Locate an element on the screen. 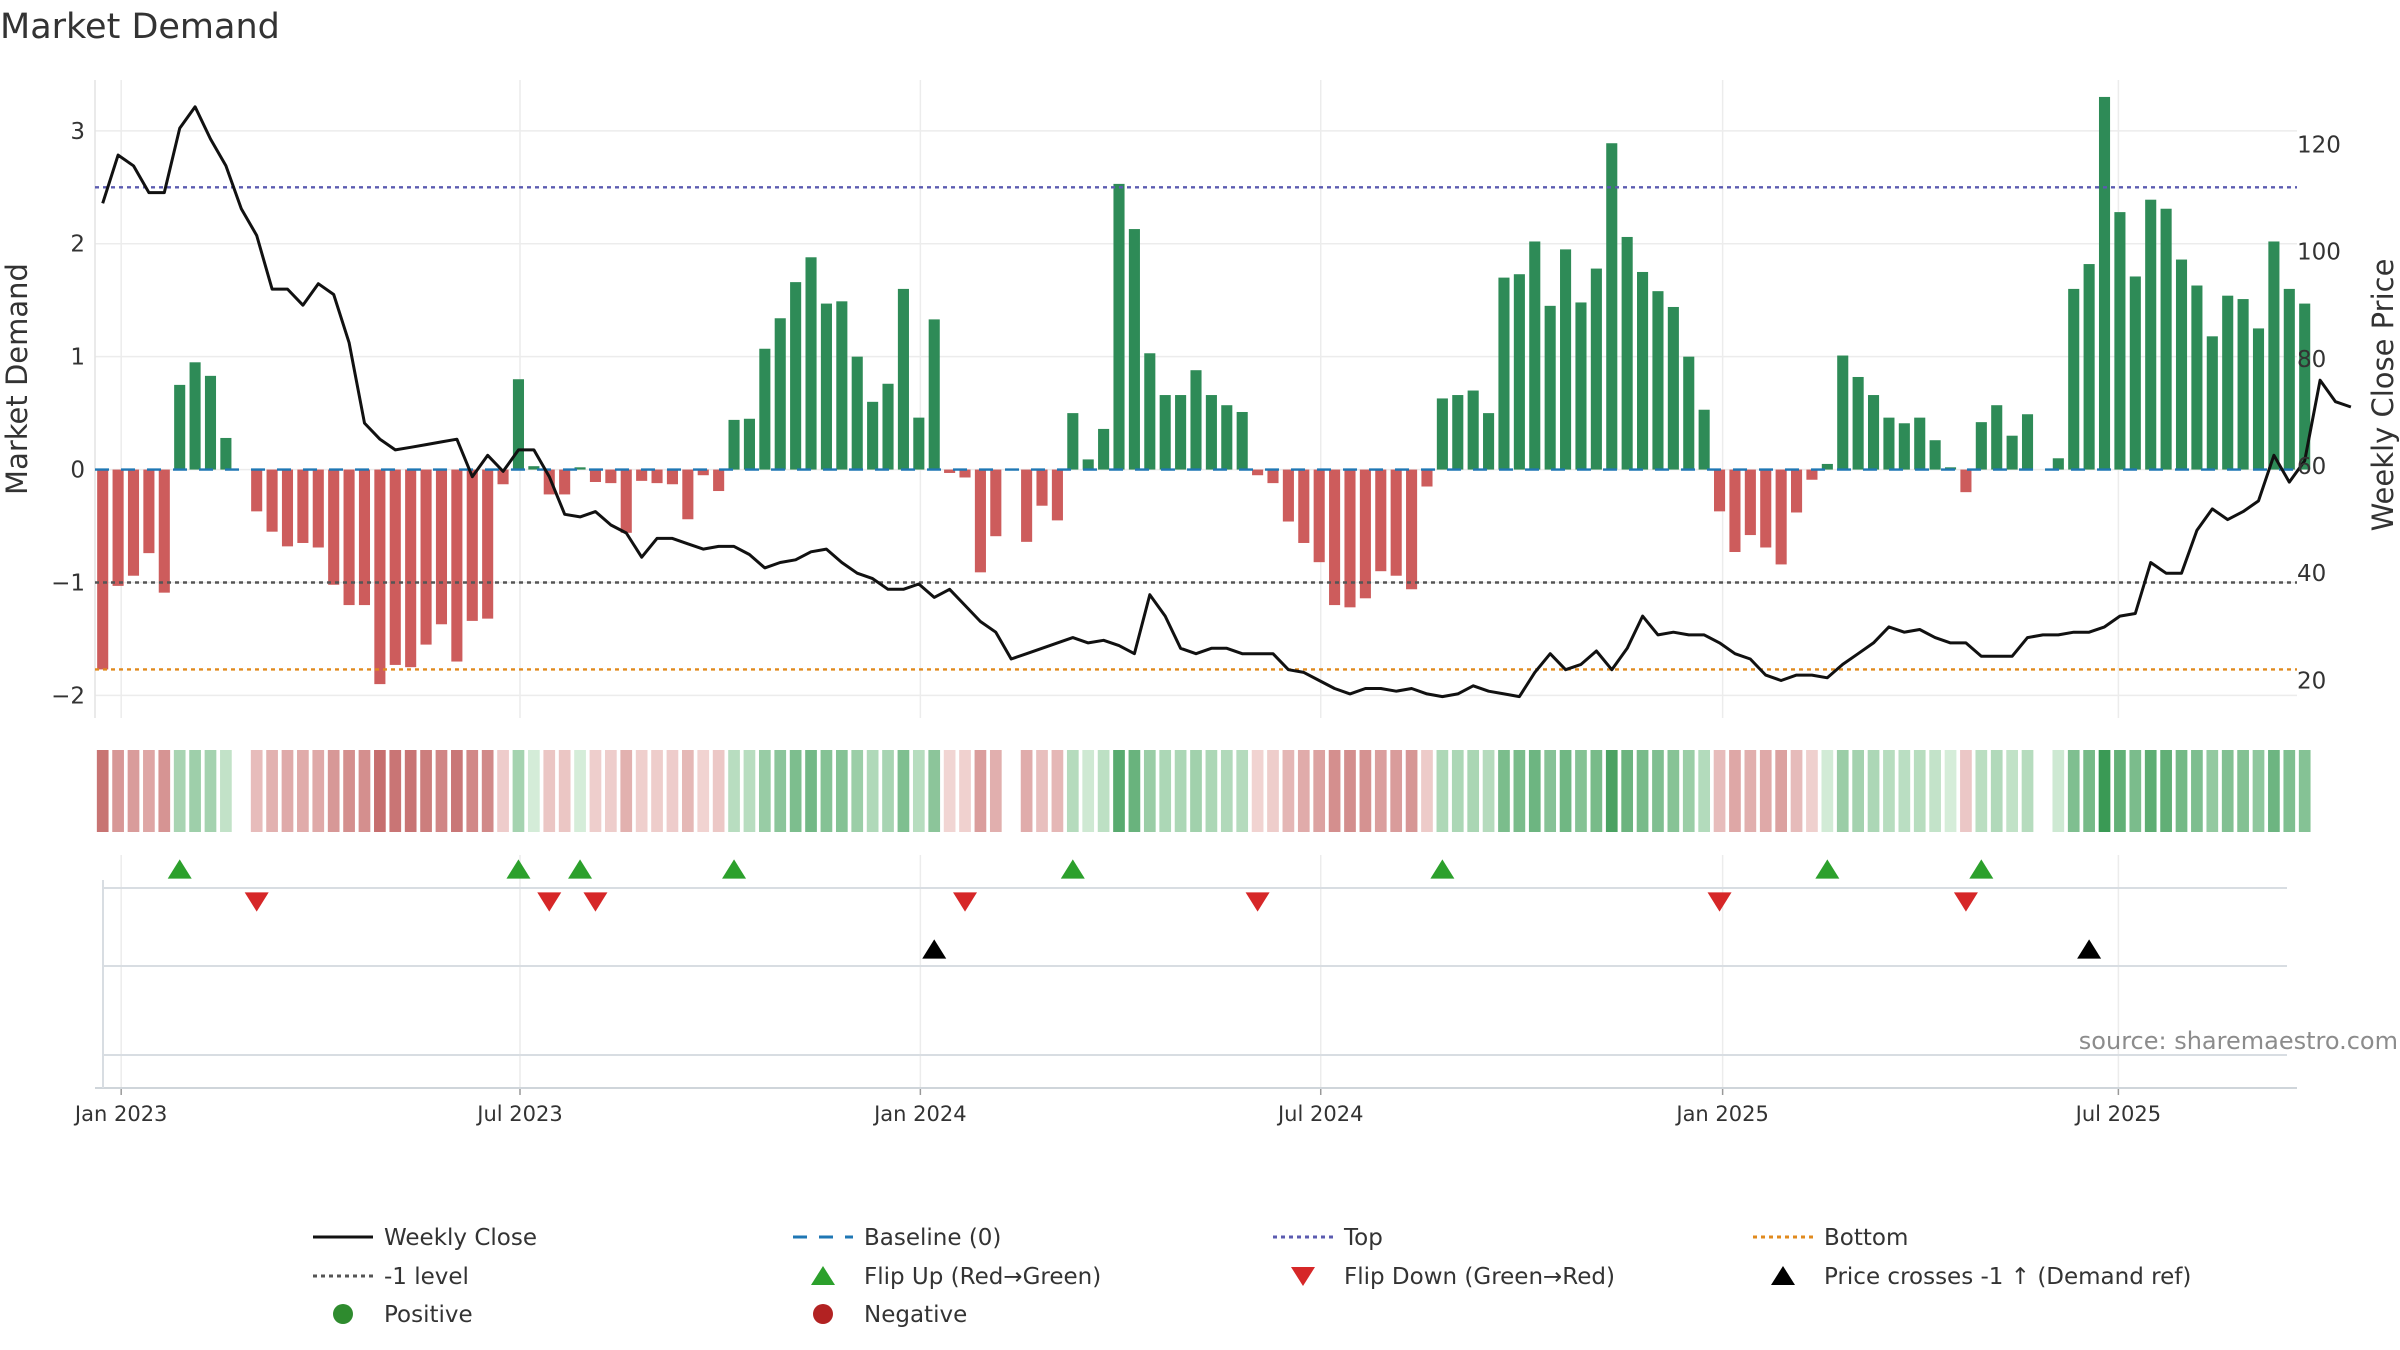 The width and height of the screenshot is (2400, 1350). flip-down-marker is located at coordinates (549, 902).